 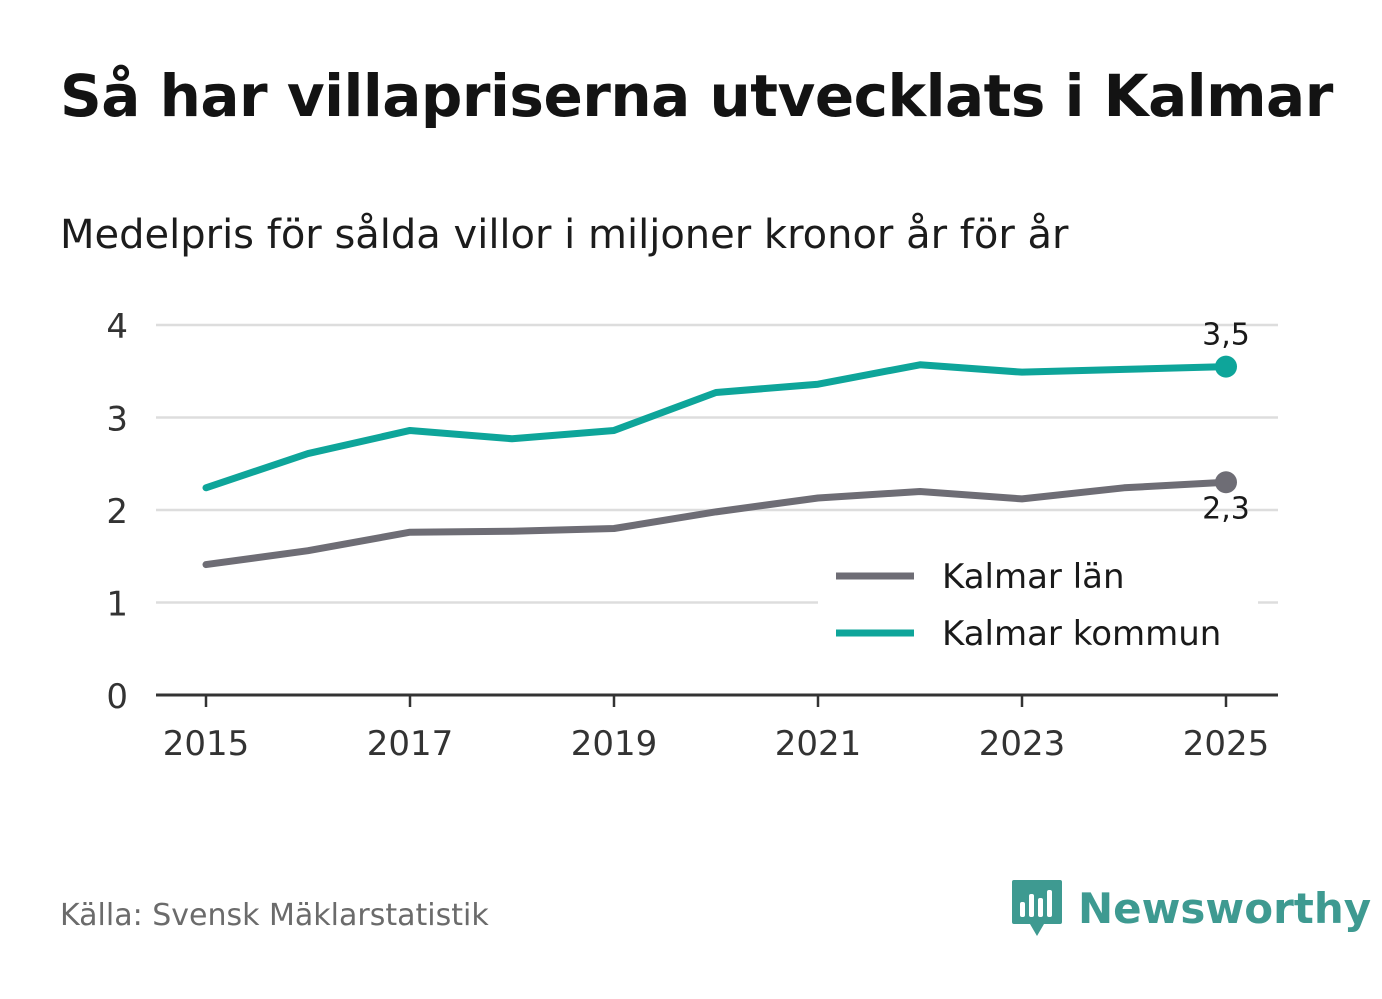 I want to click on legend-label-1: Kalmar kommun, so click(x=1081, y=634).